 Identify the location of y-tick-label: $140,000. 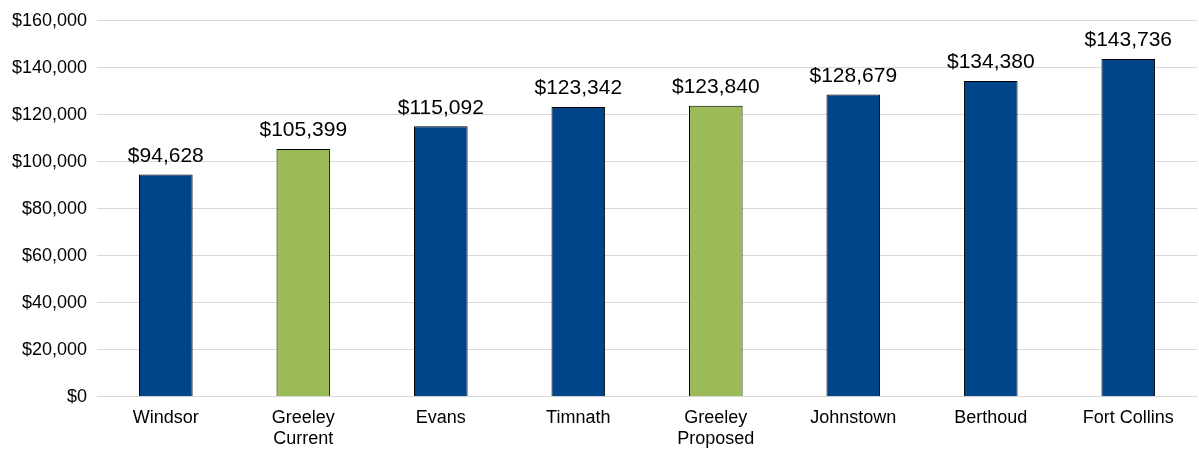
(50, 66).